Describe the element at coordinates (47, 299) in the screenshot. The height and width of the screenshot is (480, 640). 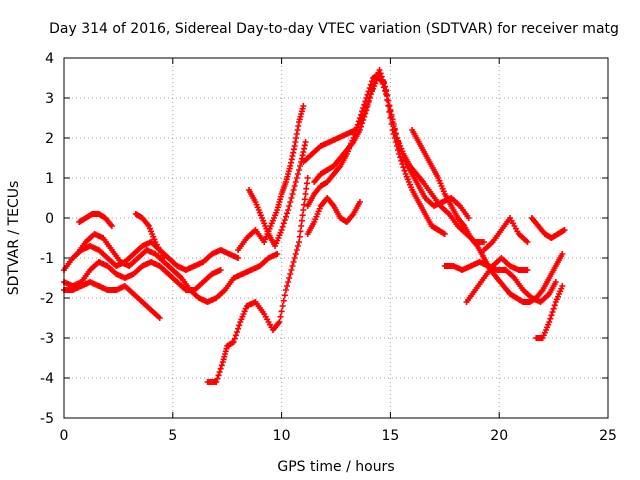
I see `y-tick-label: -2` at that location.